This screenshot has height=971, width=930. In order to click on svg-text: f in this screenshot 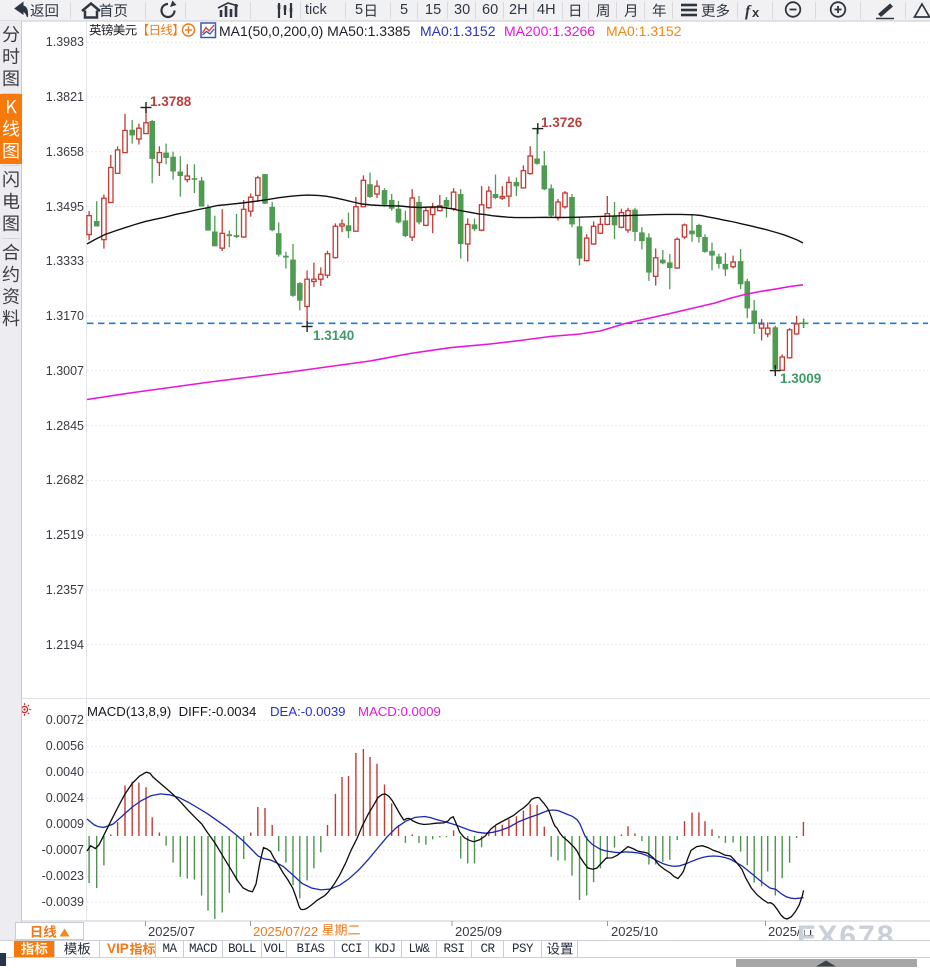, I will do `click(748, 11)`.